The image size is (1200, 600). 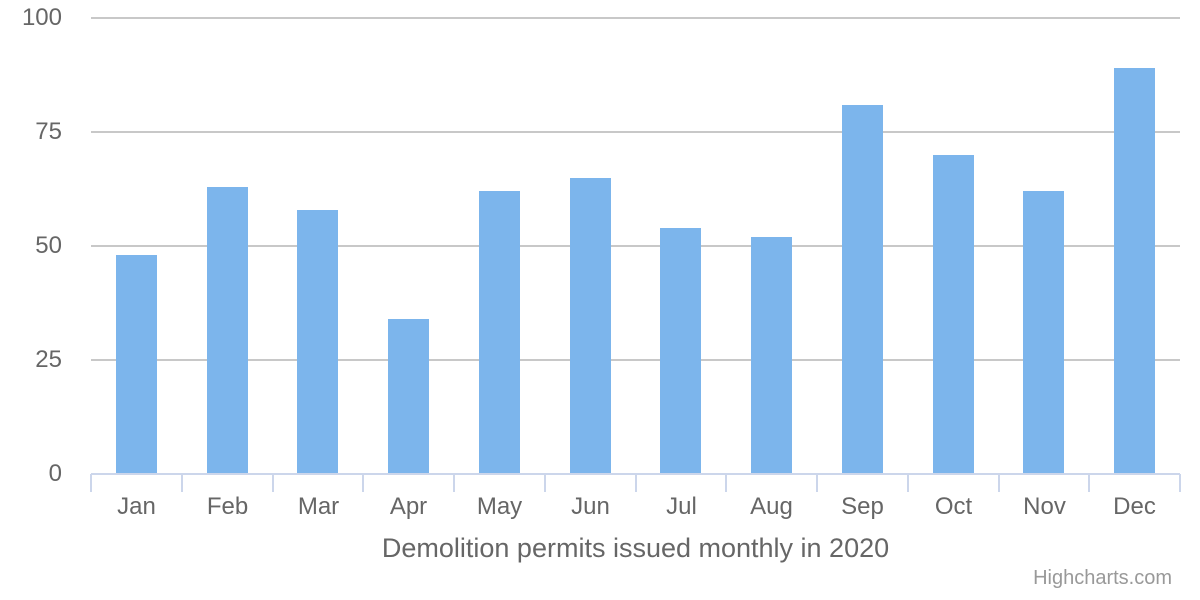 I want to click on bar-jan, so click(x=136, y=364).